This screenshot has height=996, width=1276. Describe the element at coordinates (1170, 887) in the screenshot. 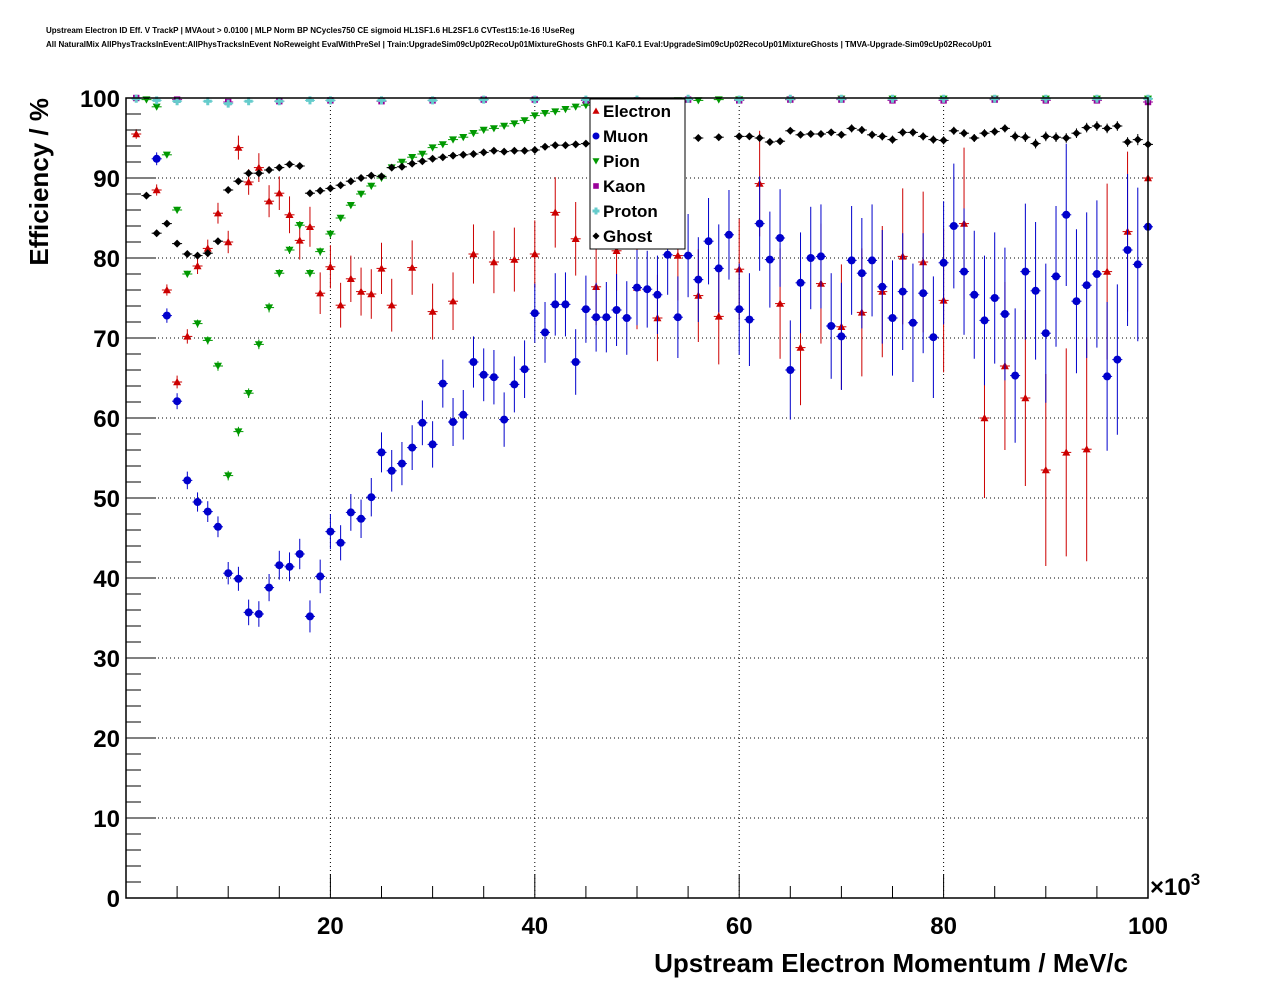

I see `x-axis-multiplier-base: ×10` at that location.